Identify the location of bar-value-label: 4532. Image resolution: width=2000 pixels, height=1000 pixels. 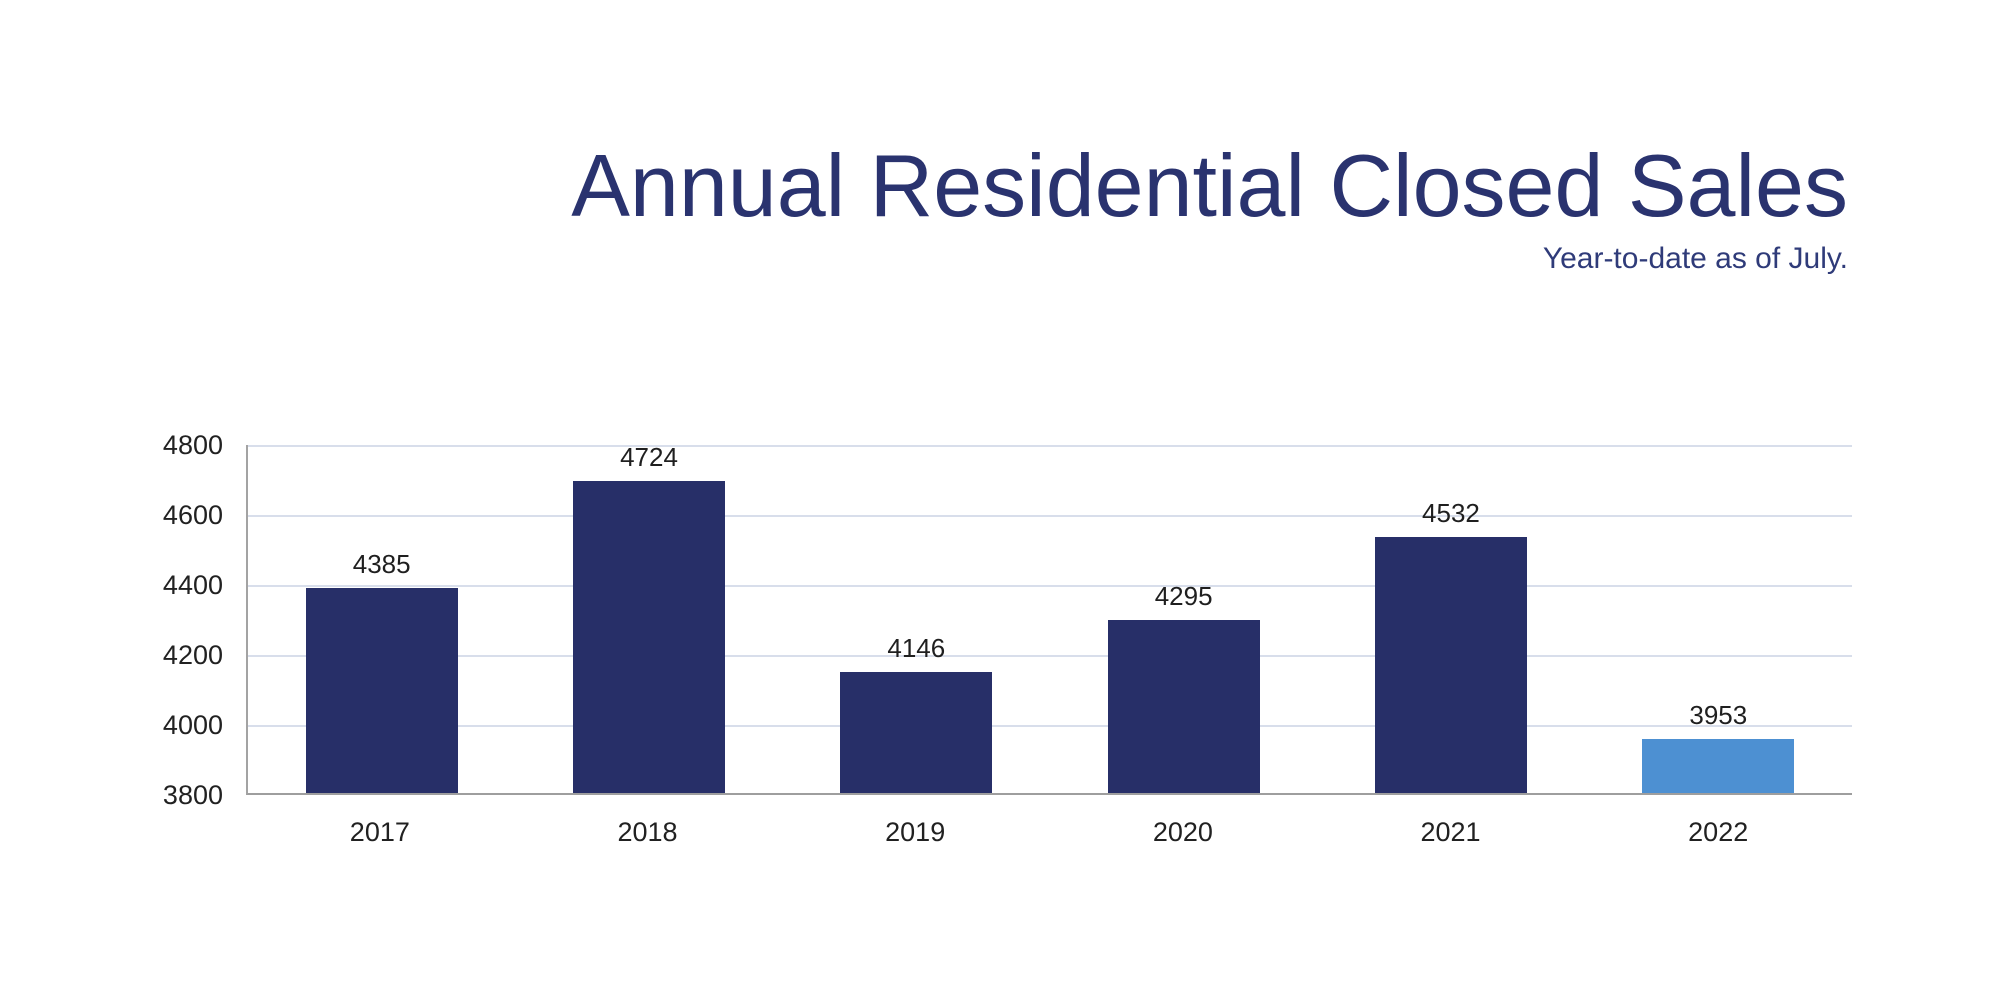
(1451, 512).